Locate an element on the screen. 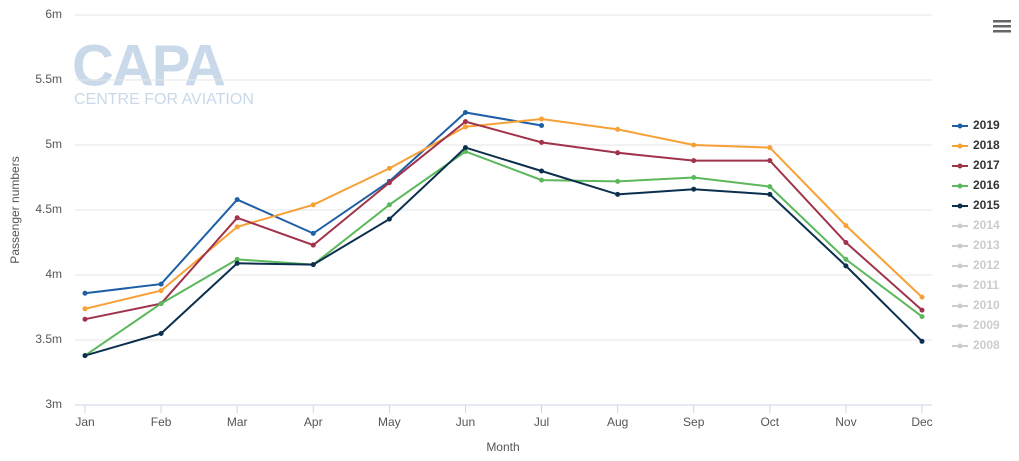 The height and width of the screenshot is (461, 1019). legend-label: 2014 is located at coordinates (986, 225).